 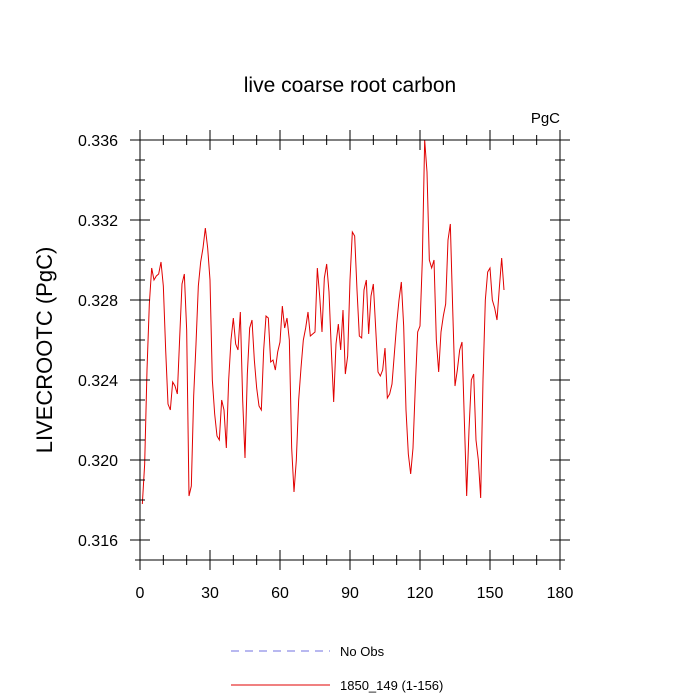 I want to click on y-axis-label: LIVECROOTC (PgC), so click(x=44, y=350).